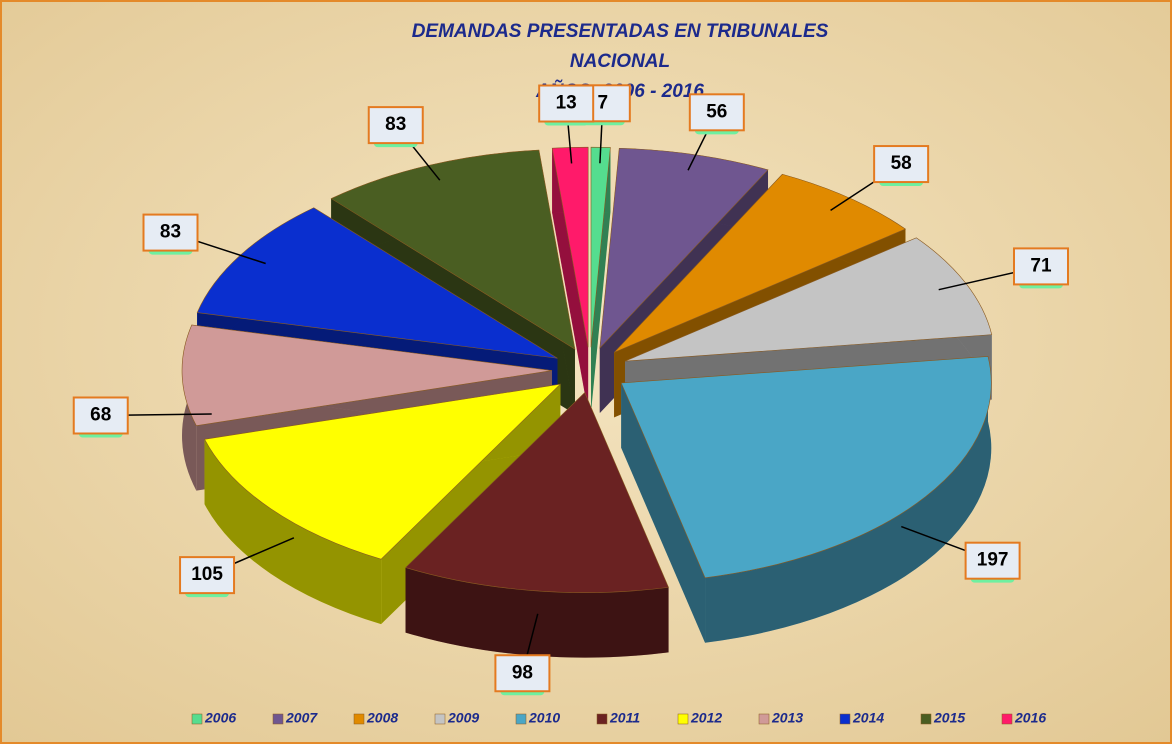 This screenshot has height=744, width=1172. Describe the element at coordinates (624, 718) in the screenshot. I see `legend-label: 2011` at that location.